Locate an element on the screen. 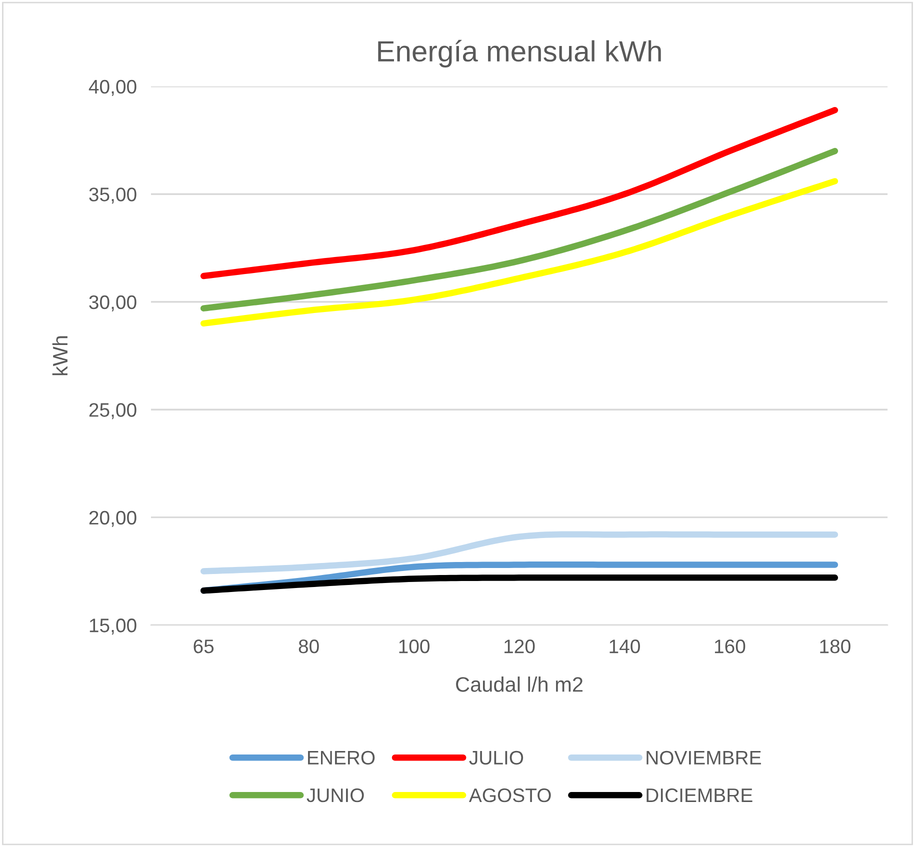 This screenshot has height=847, width=915. x-tick-label: 80 is located at coordinates (308, 646).